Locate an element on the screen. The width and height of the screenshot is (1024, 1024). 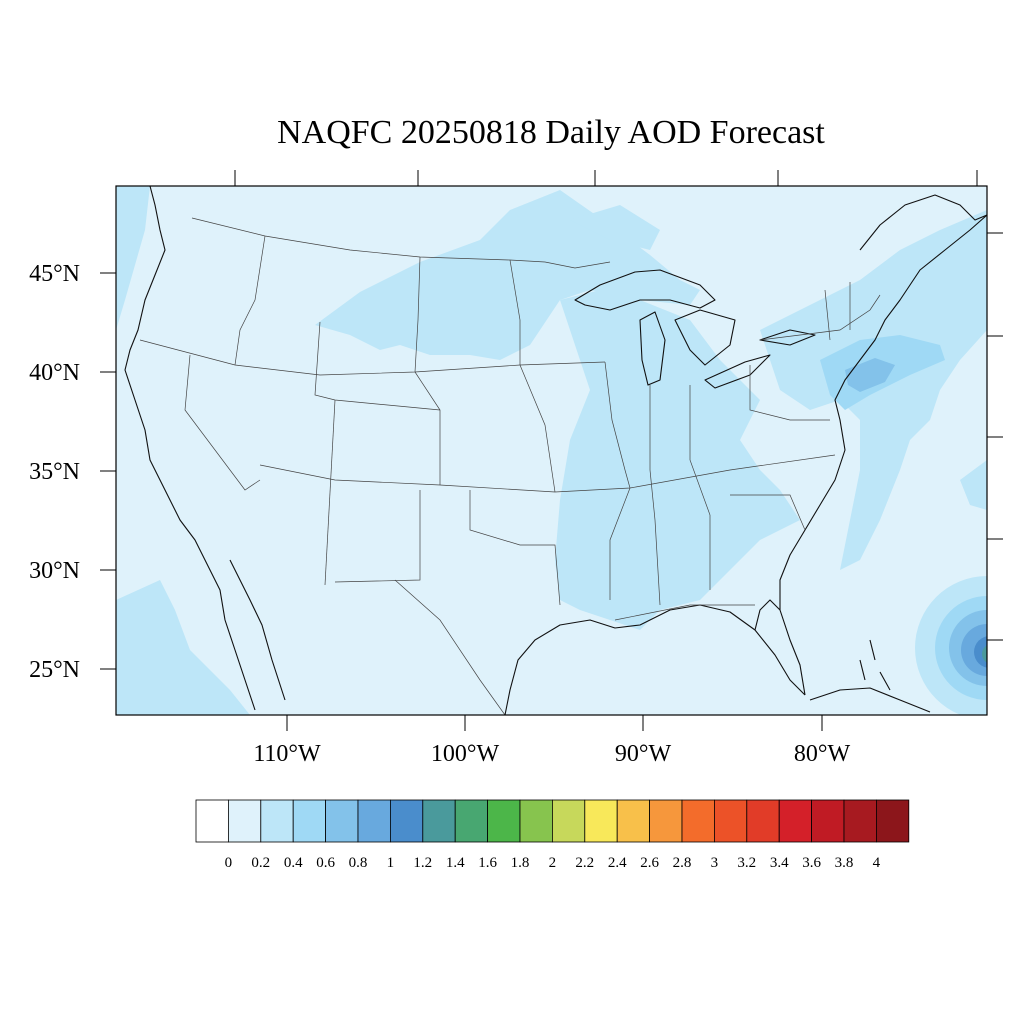
bottom-ticks is located at coordinates (554, 723).